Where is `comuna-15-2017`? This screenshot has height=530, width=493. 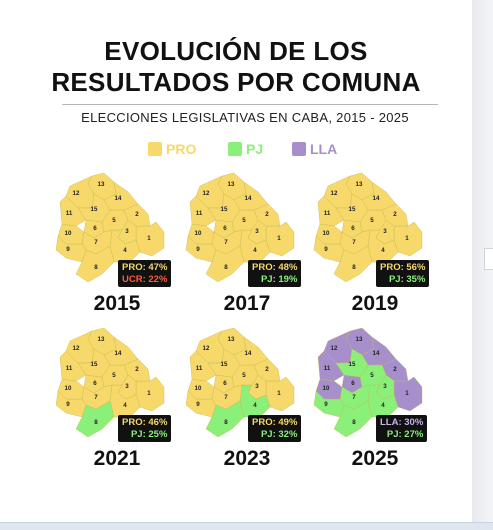
comuna-15-2017 is located at coordinates (224, 208).